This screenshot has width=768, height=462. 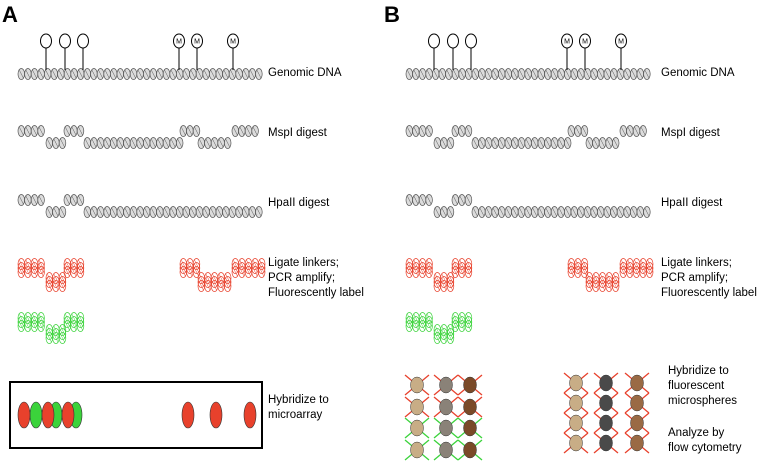 What do you see at coordinates (140, 74) in the screenshot?
I see `genomic-dna-strand-a` at bounding box center [140, 74].